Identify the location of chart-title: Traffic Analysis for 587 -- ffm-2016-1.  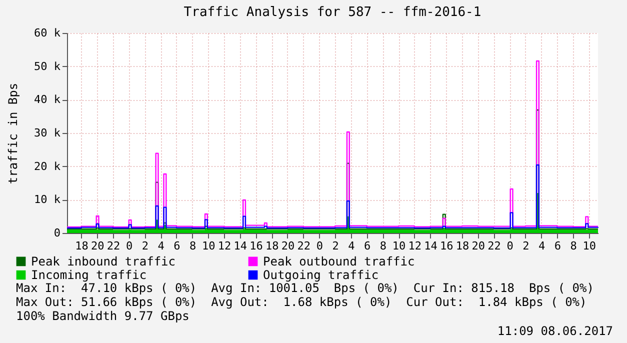
(333, 12).